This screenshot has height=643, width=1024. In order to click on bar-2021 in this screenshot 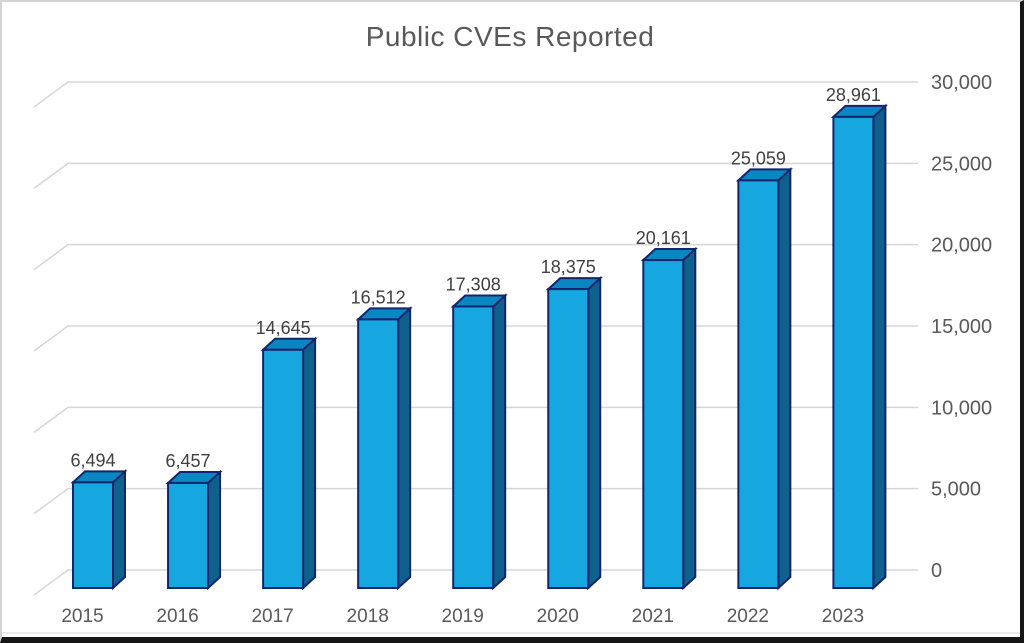, I will do `click(669, 418)`.